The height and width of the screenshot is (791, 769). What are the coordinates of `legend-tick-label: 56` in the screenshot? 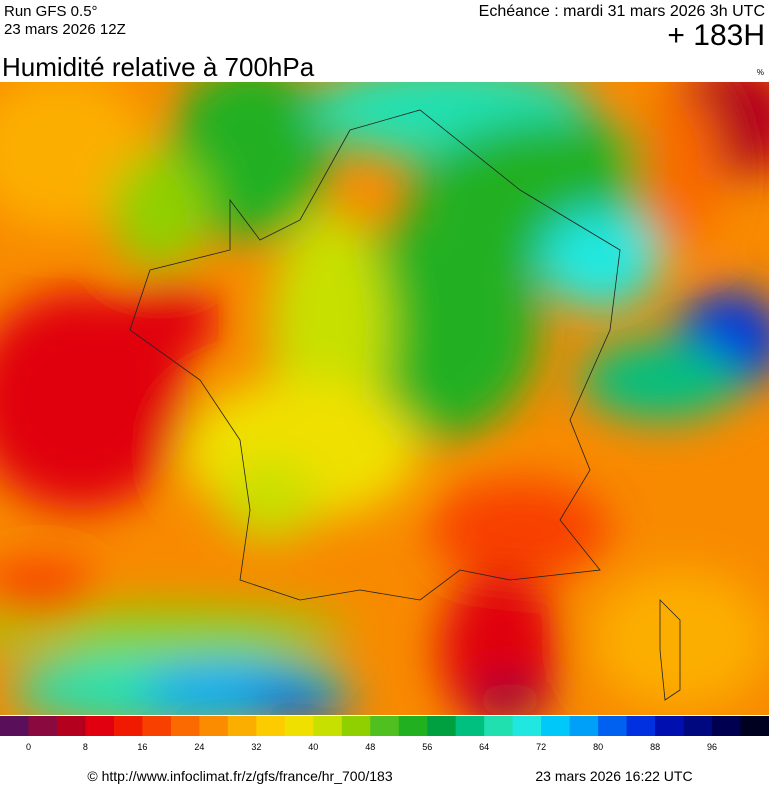 It's located at (427, 747).